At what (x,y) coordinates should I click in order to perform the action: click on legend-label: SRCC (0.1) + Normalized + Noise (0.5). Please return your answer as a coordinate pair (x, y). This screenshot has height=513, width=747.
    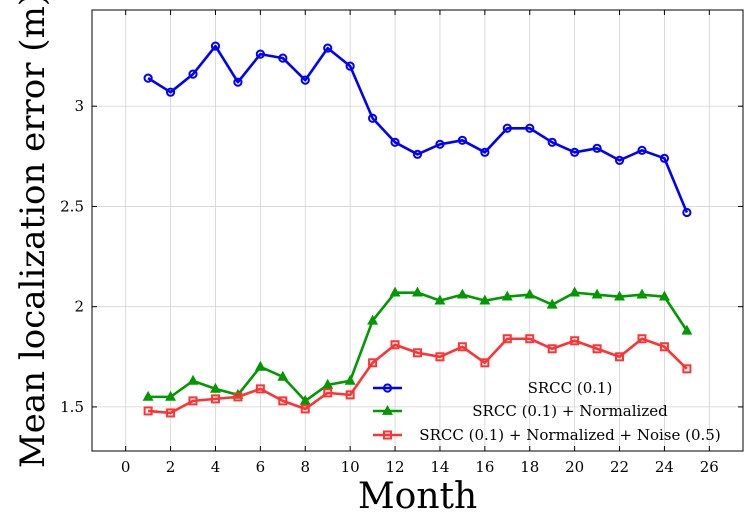
    Looking at the image, I should click on (569, 435).